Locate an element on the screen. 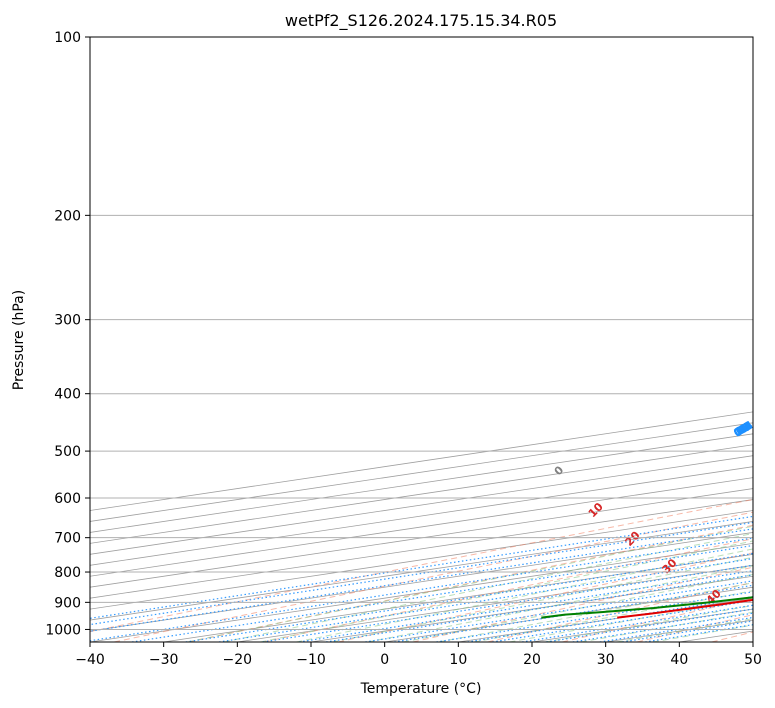 This screenshot has width=775, height=708. x-tick-label: 50 is located at coordinates (753, 660).